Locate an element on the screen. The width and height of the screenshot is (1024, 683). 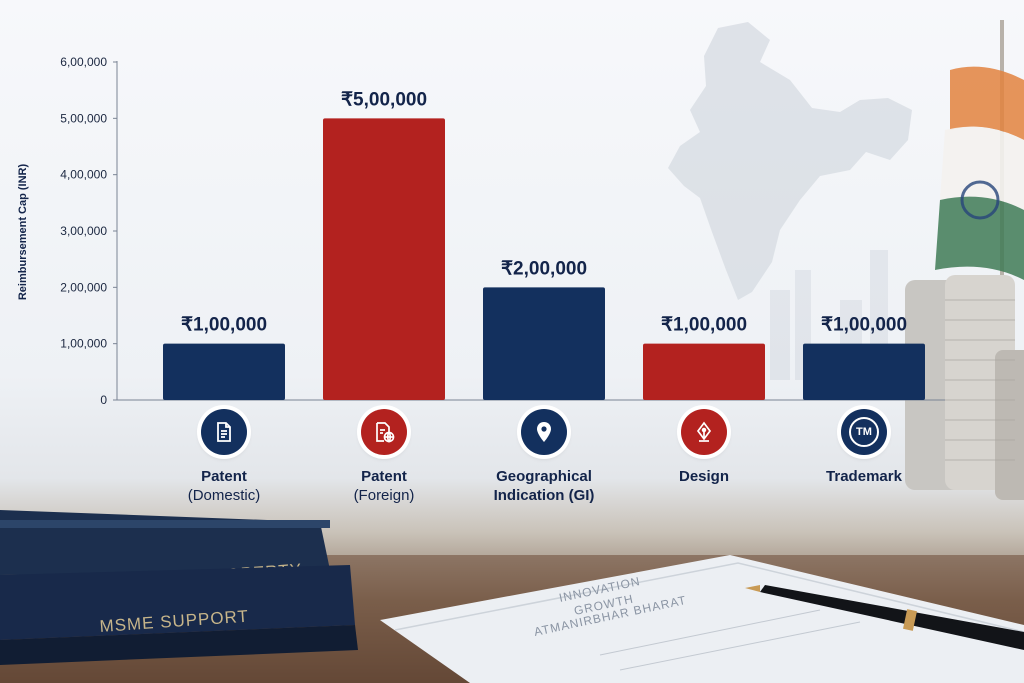
coin-stacks is located at coordinates (964, 387).